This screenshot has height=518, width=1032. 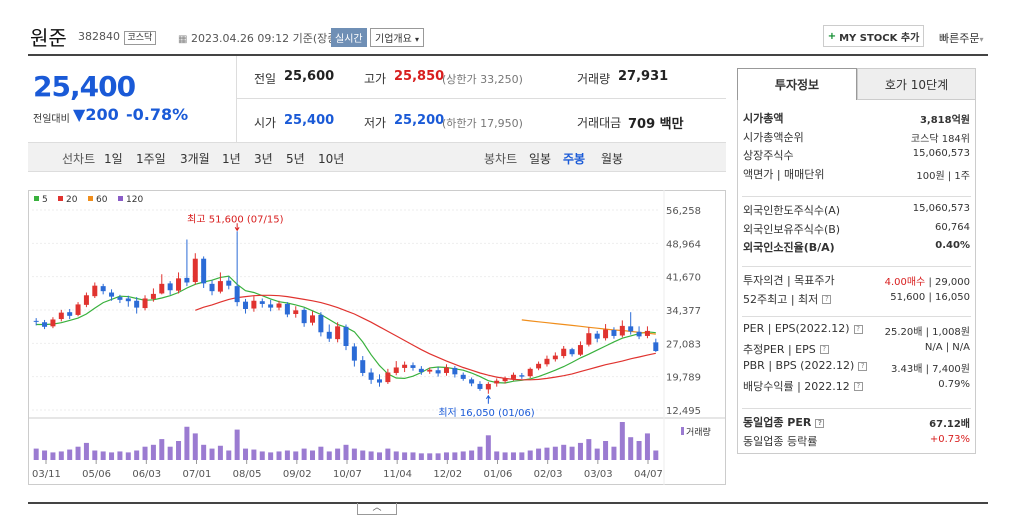 What do you see at coordinates (797, 84) in the screenshot?
I see `tab-investment-info: 투자정보` at bounding box center [797, 84].